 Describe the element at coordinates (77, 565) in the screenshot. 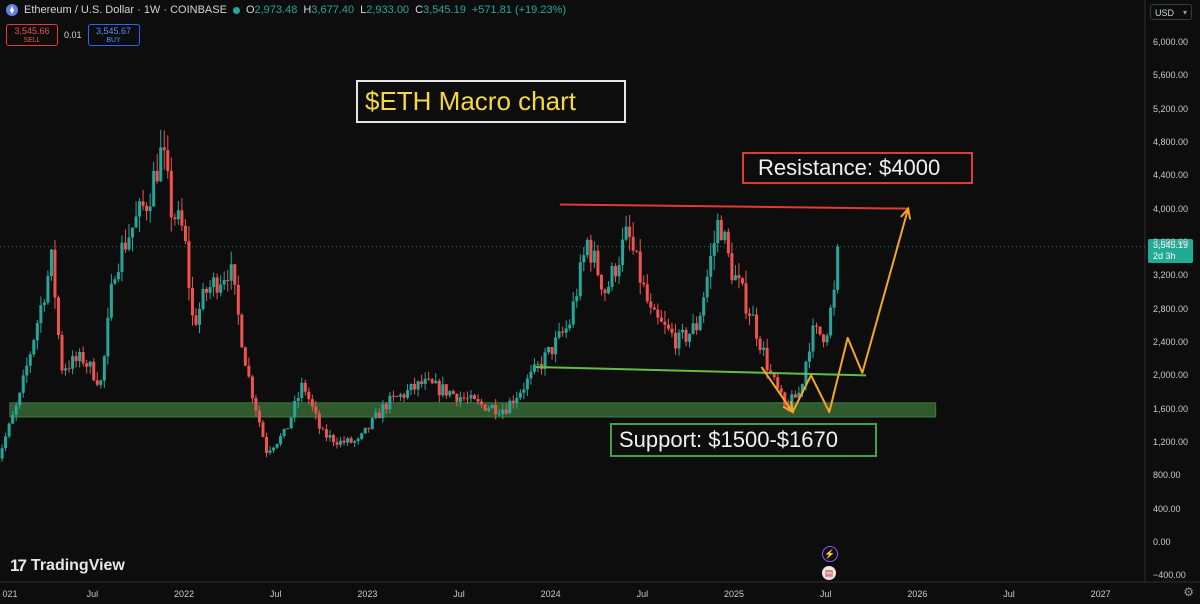

I see `tradingview-logo-text: TradingView` at that location.